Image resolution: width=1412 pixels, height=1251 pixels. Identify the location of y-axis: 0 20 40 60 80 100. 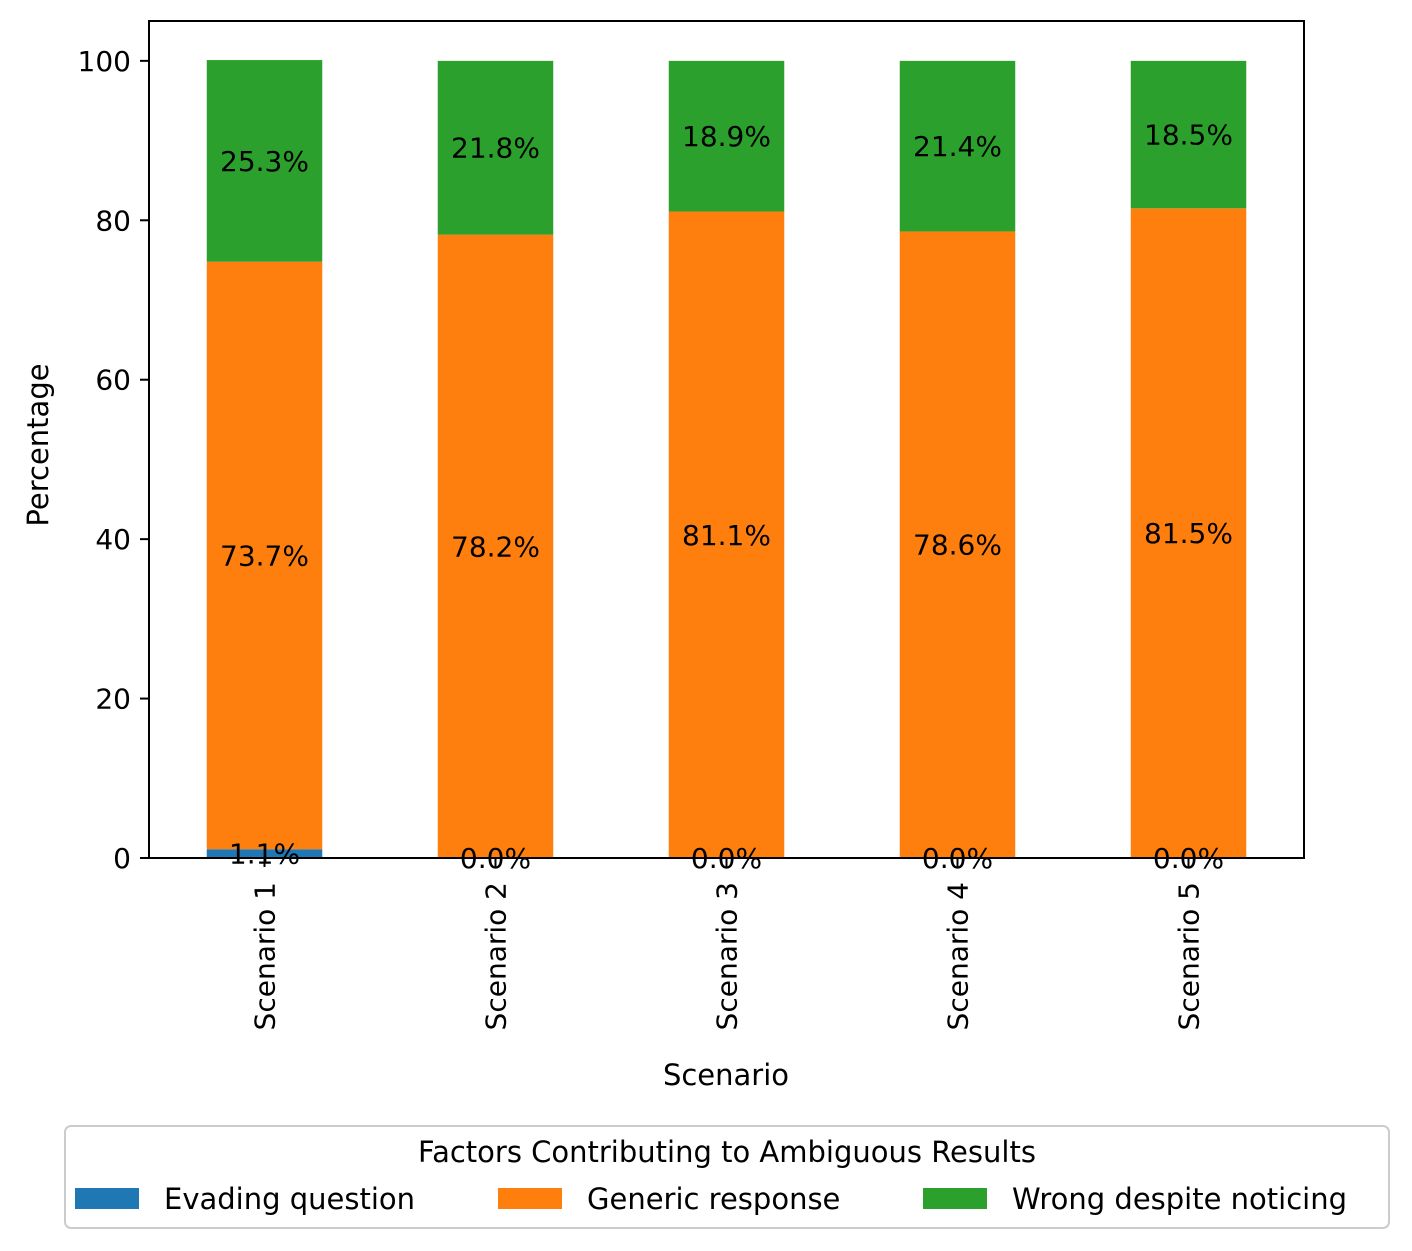
(113, 460).